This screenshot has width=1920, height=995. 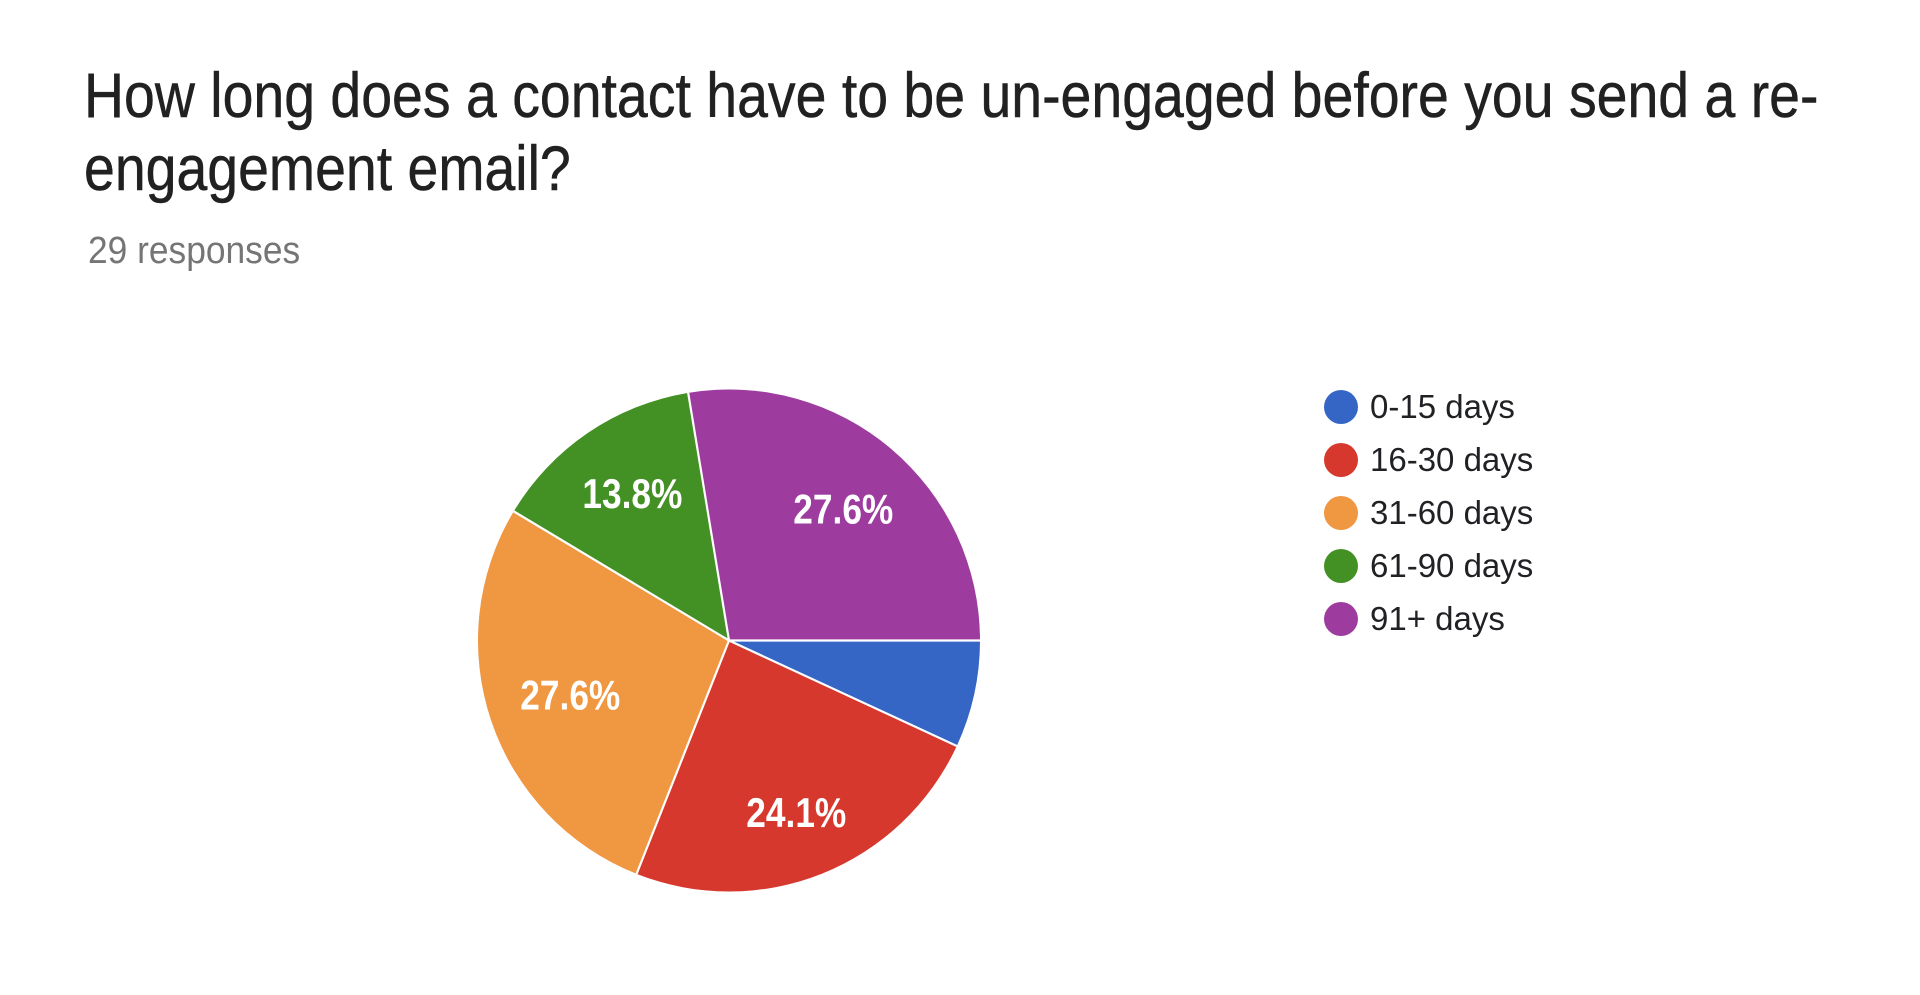 I want to click on svg-text: 24.1%, so click(x=796, y=812).